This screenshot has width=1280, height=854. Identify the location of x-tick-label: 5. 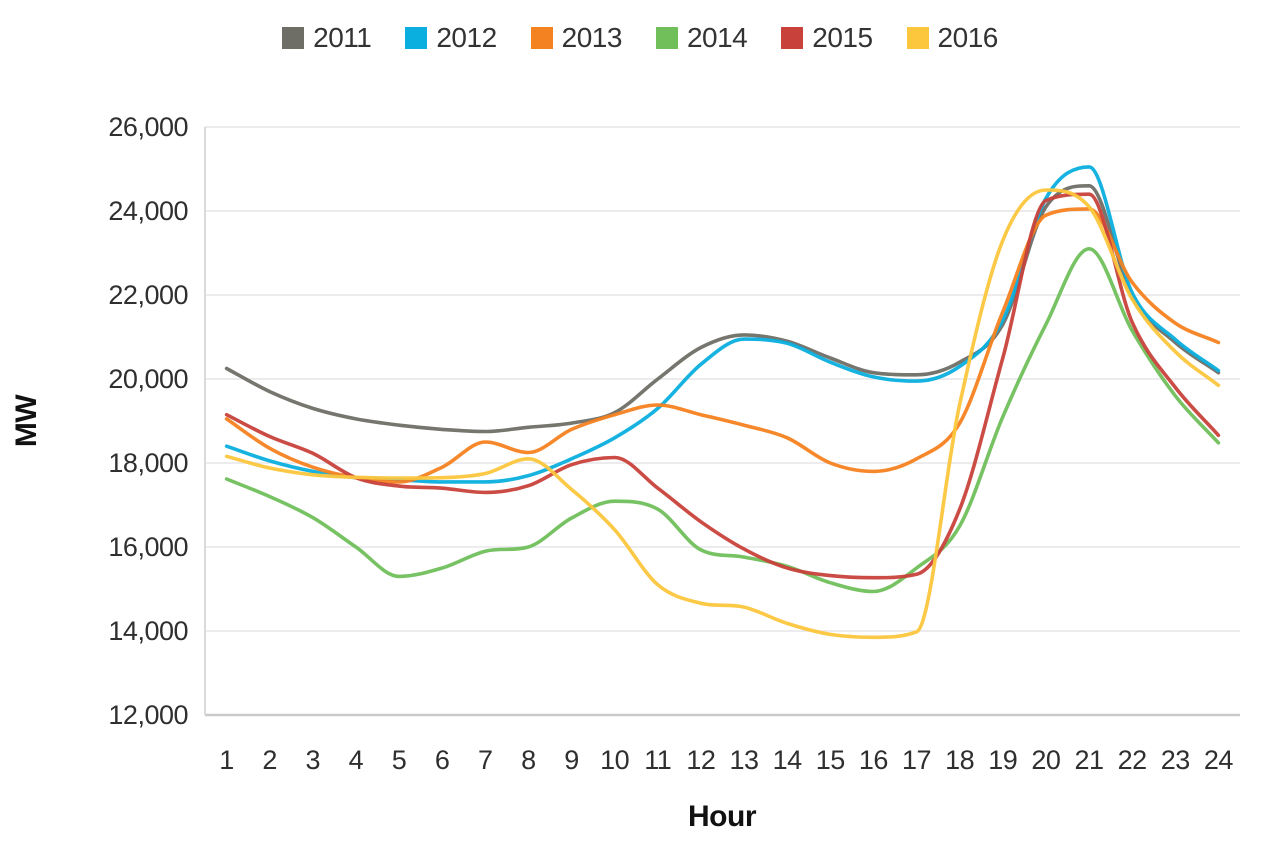
(399, 760).